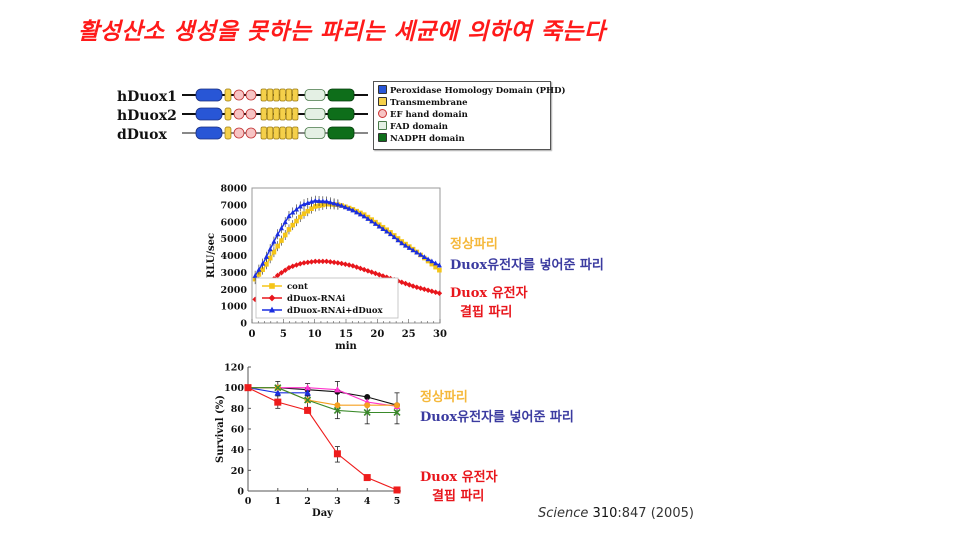 The image size is (966, 543). I want to click on svg-text: 7000, so click(234, 205).